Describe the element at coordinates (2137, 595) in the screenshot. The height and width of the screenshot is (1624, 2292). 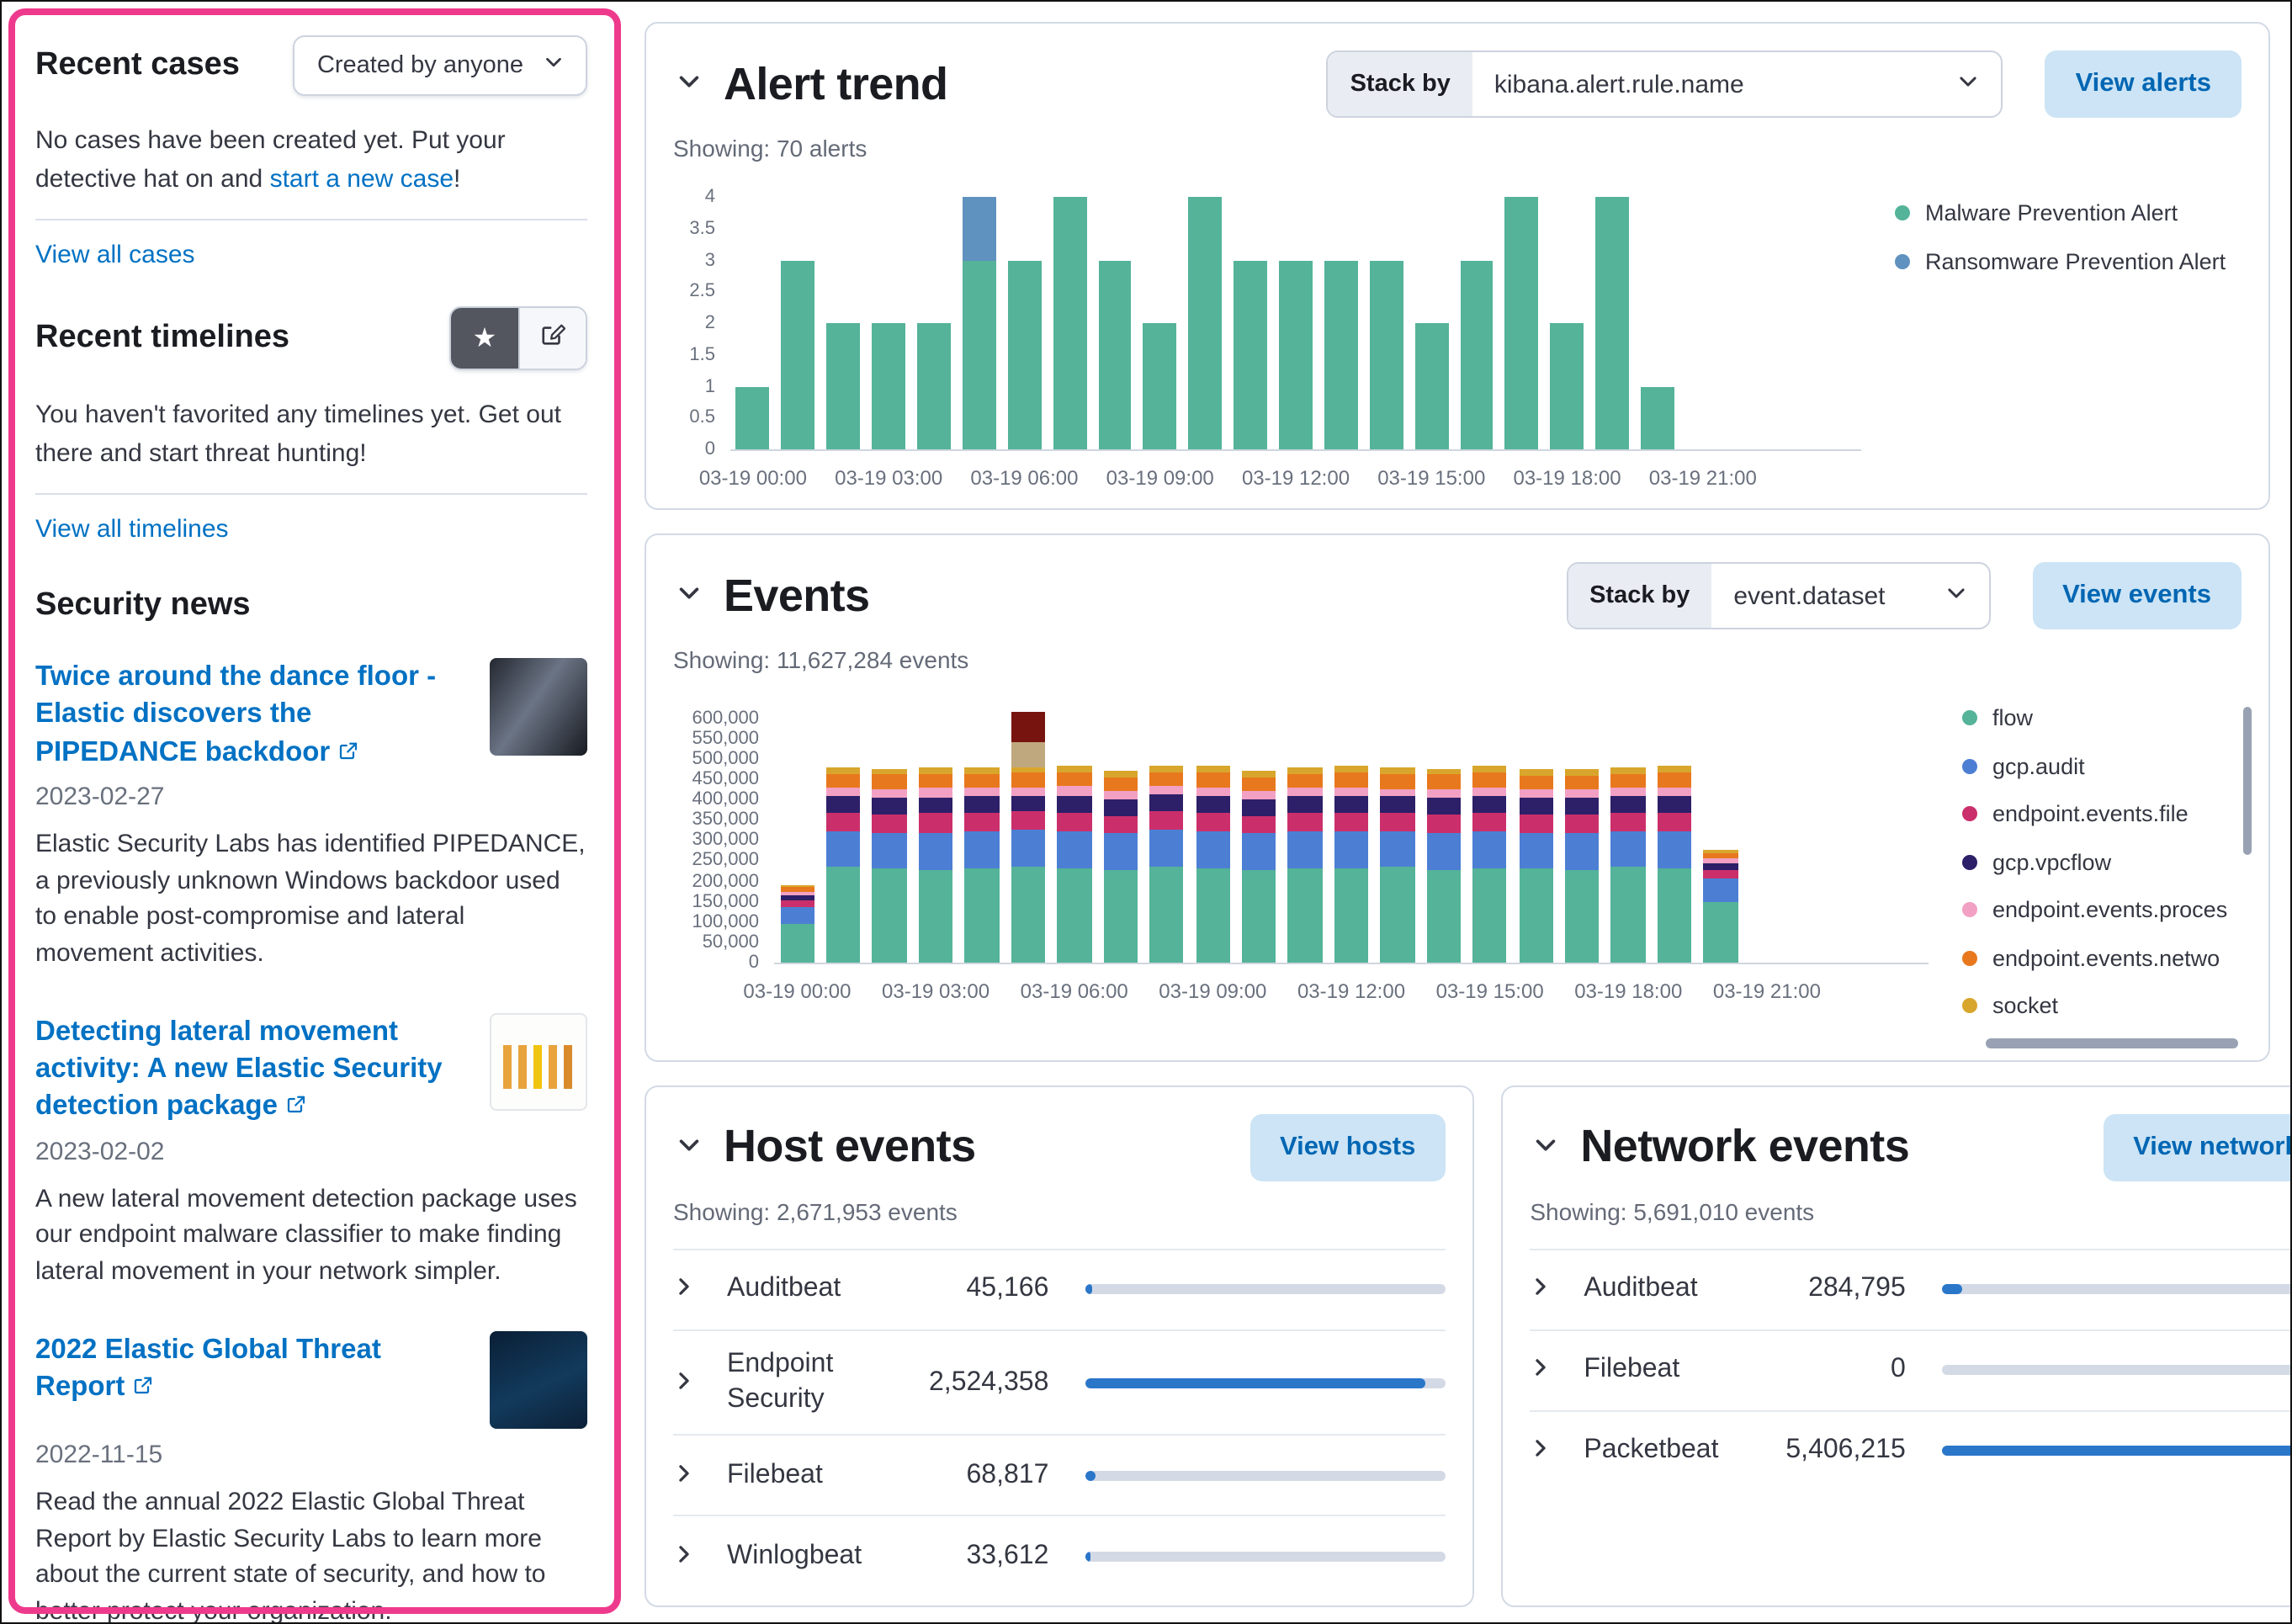
I see `view-events-button: View events` at that location.